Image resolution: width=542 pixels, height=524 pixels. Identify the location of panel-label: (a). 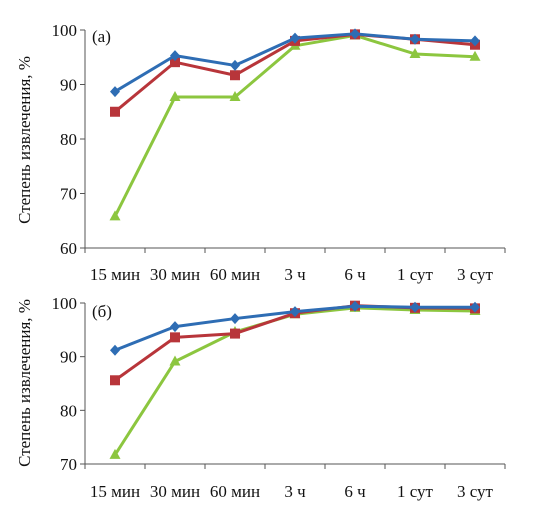
(101, 36).